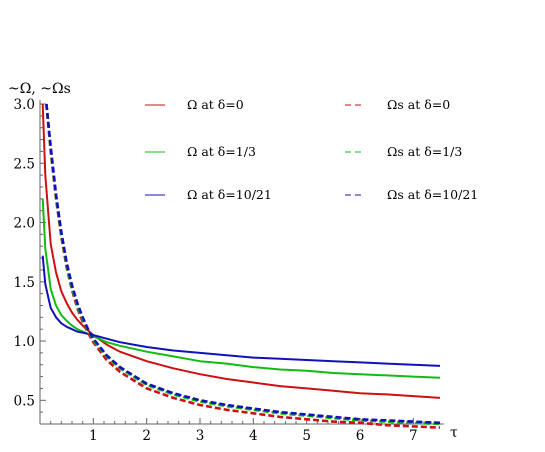 The image size is (545, 452). Describe the element at coordinates (24, 105) in the screenshot. I see `y-tick-label: 3.0` at that location.